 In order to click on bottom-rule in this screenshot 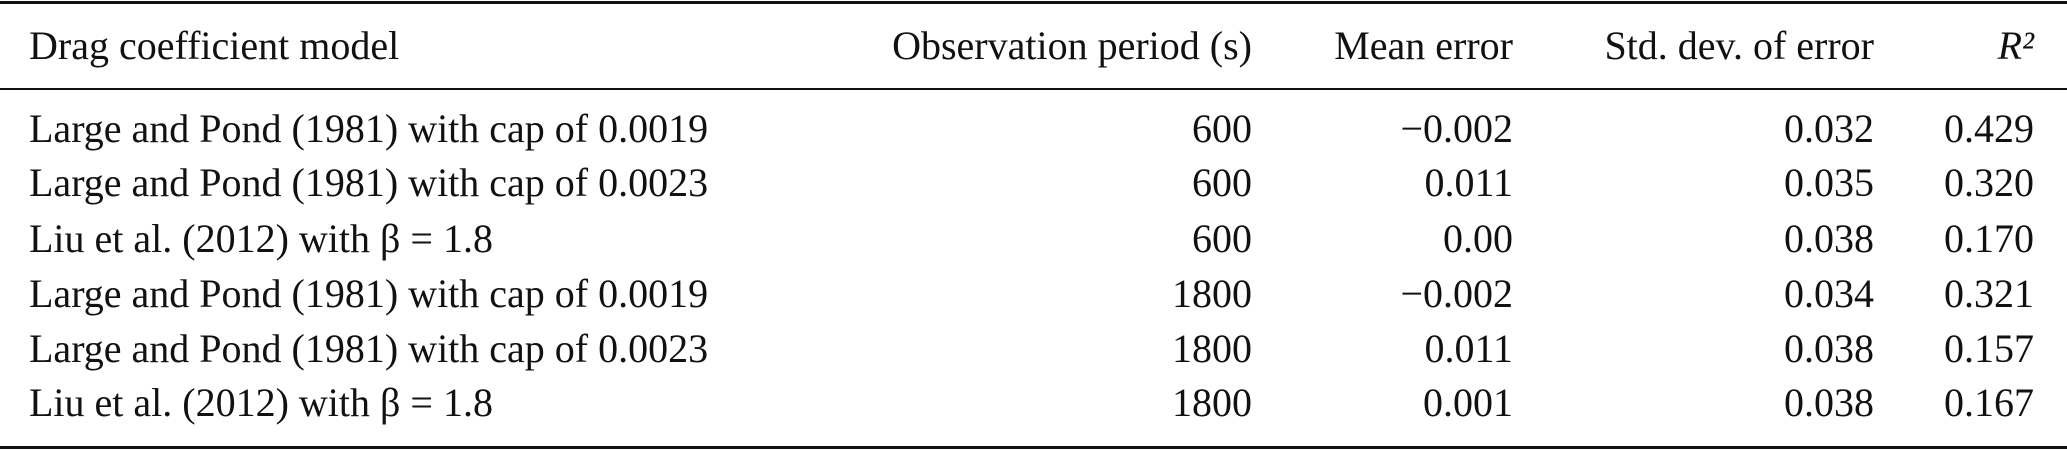, I will do `click(1033, 447)`.